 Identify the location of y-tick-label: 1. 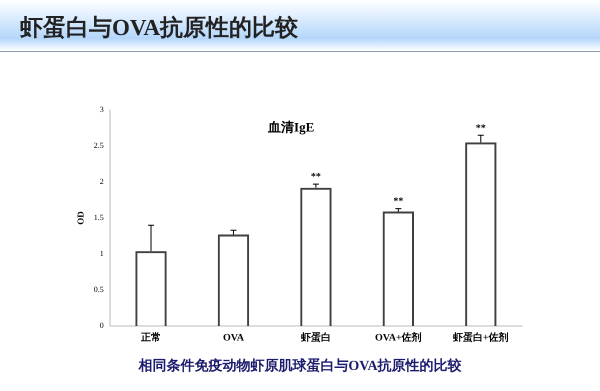
(102, 253).